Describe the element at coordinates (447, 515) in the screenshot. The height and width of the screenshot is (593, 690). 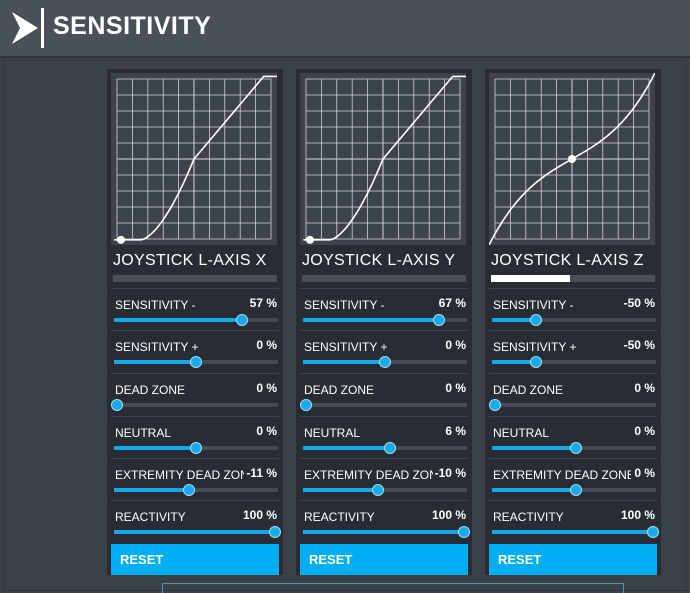
I see `setting-value: 100 %` at that location.